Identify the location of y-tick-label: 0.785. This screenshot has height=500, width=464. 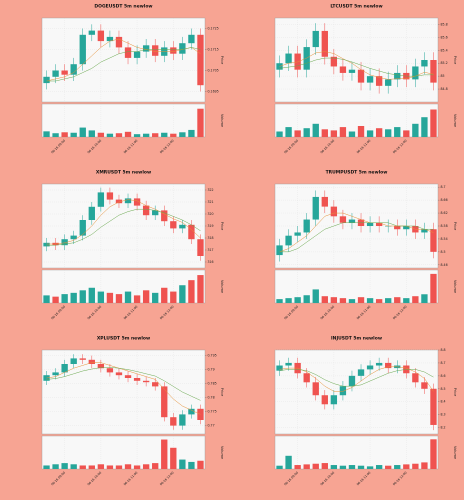
(212, 384).